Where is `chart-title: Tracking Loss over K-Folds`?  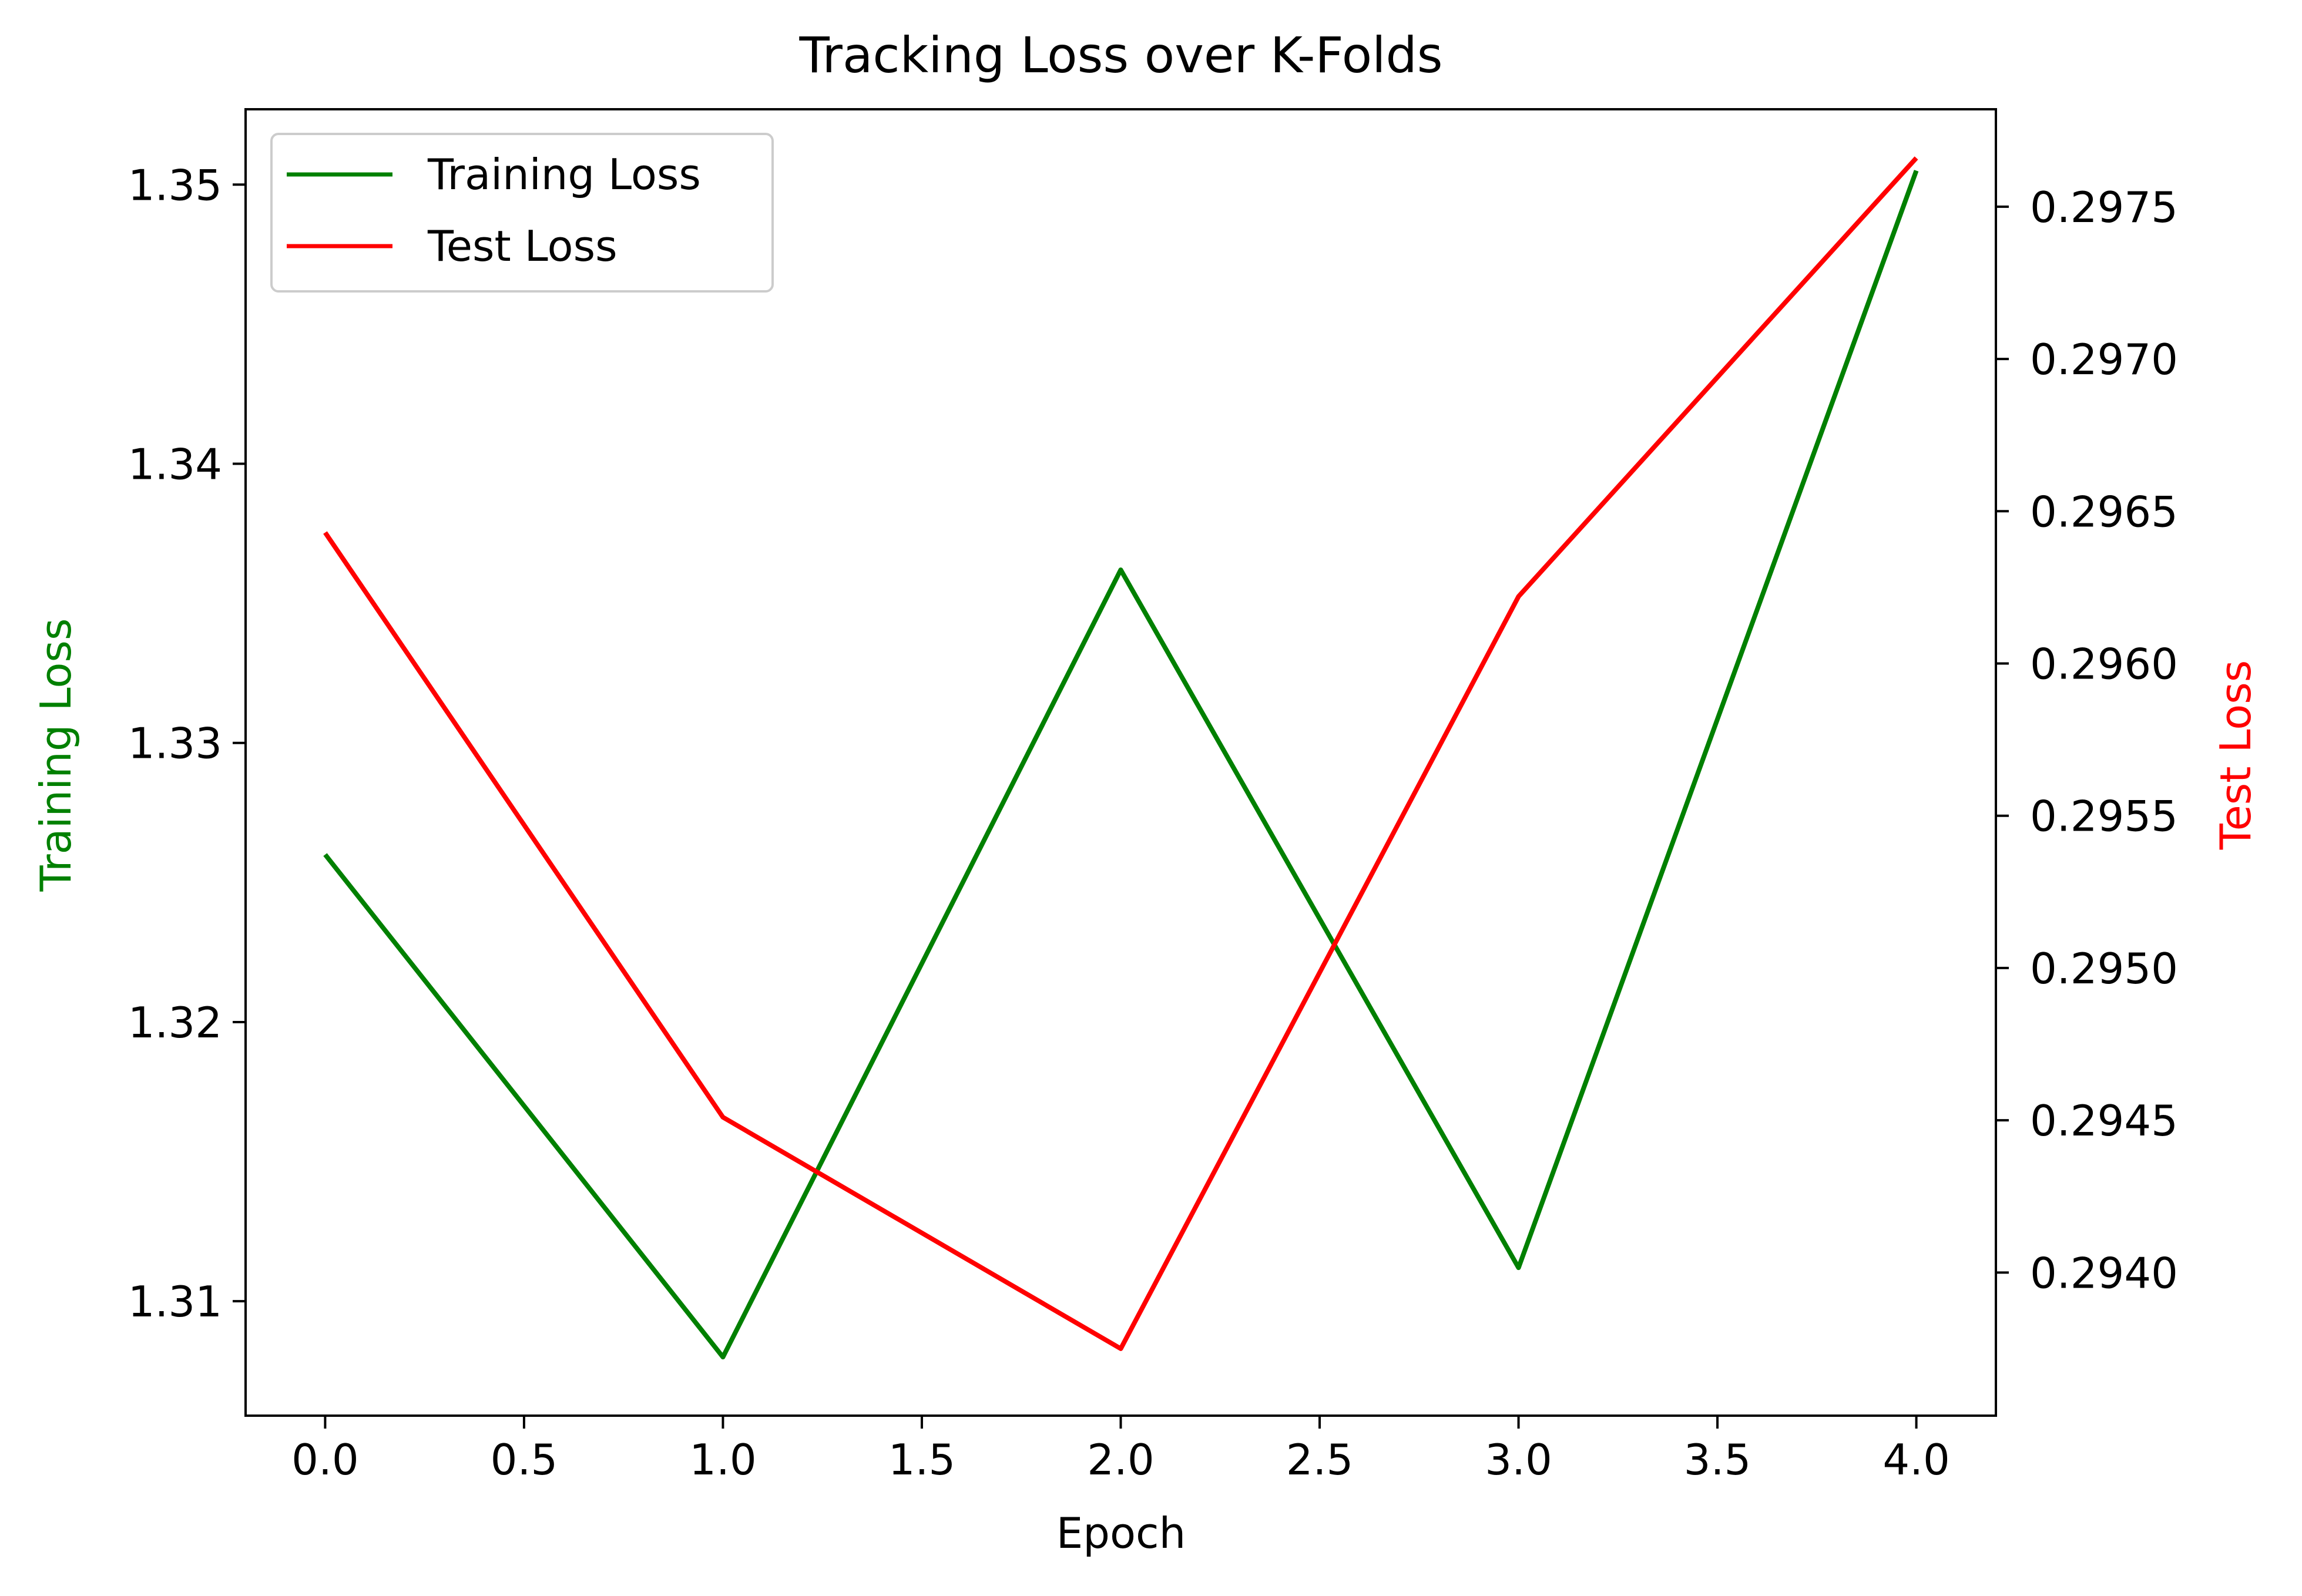
chart-title: Tracking Loss over K-Folds is located at coordinates (1120, 55).